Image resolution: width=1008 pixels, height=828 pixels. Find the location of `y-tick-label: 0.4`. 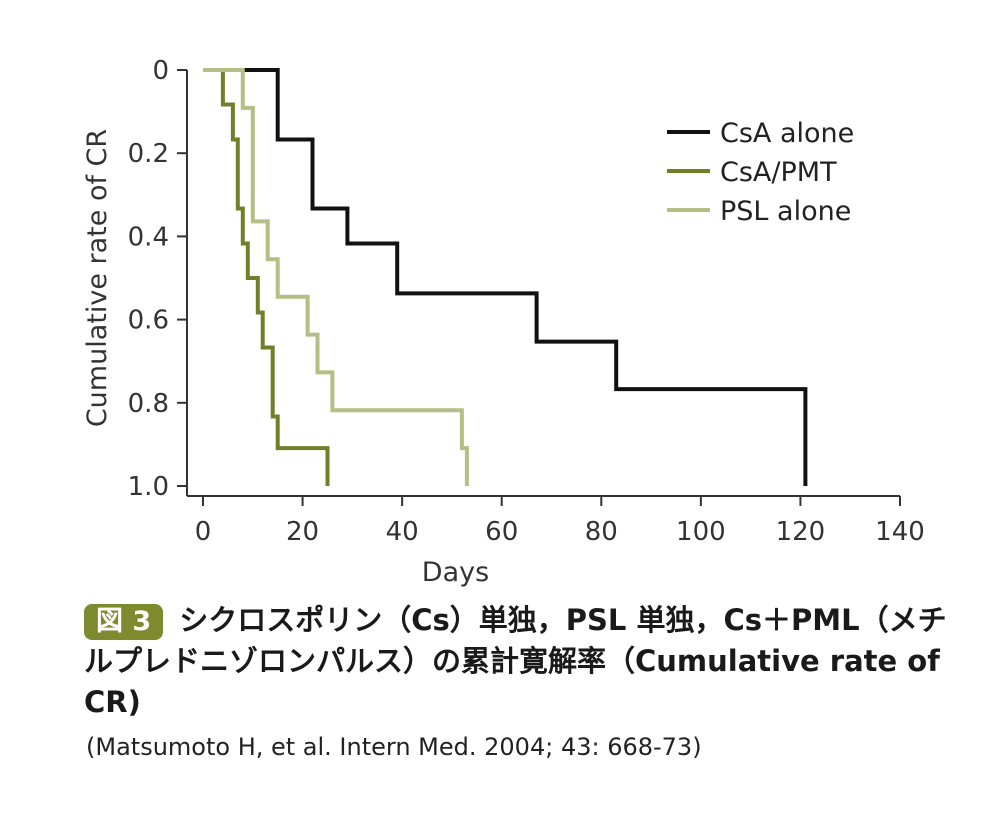

y-tick-label: 0.4 is located at coordinates (148, 237).